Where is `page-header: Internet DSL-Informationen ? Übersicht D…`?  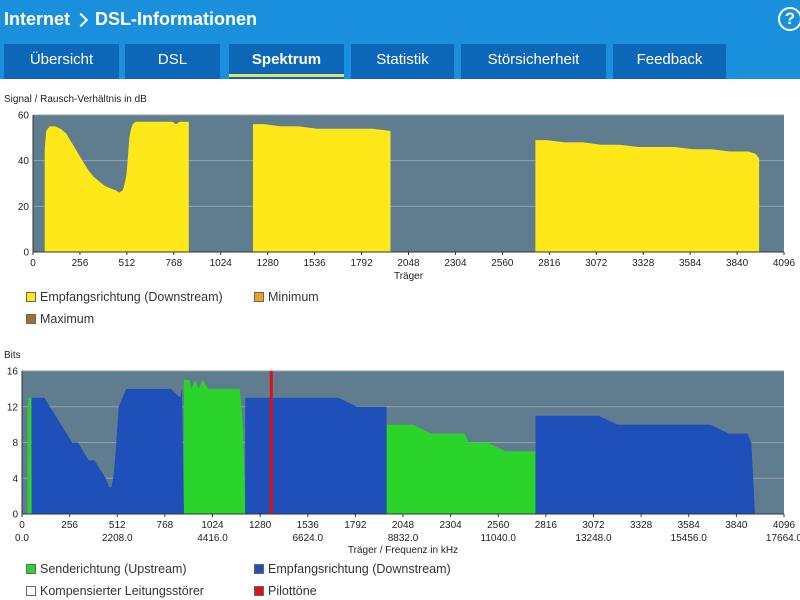 page-header: Internet DSL-Informationen ? Übersicht D… is located at coordinates (400, 39).